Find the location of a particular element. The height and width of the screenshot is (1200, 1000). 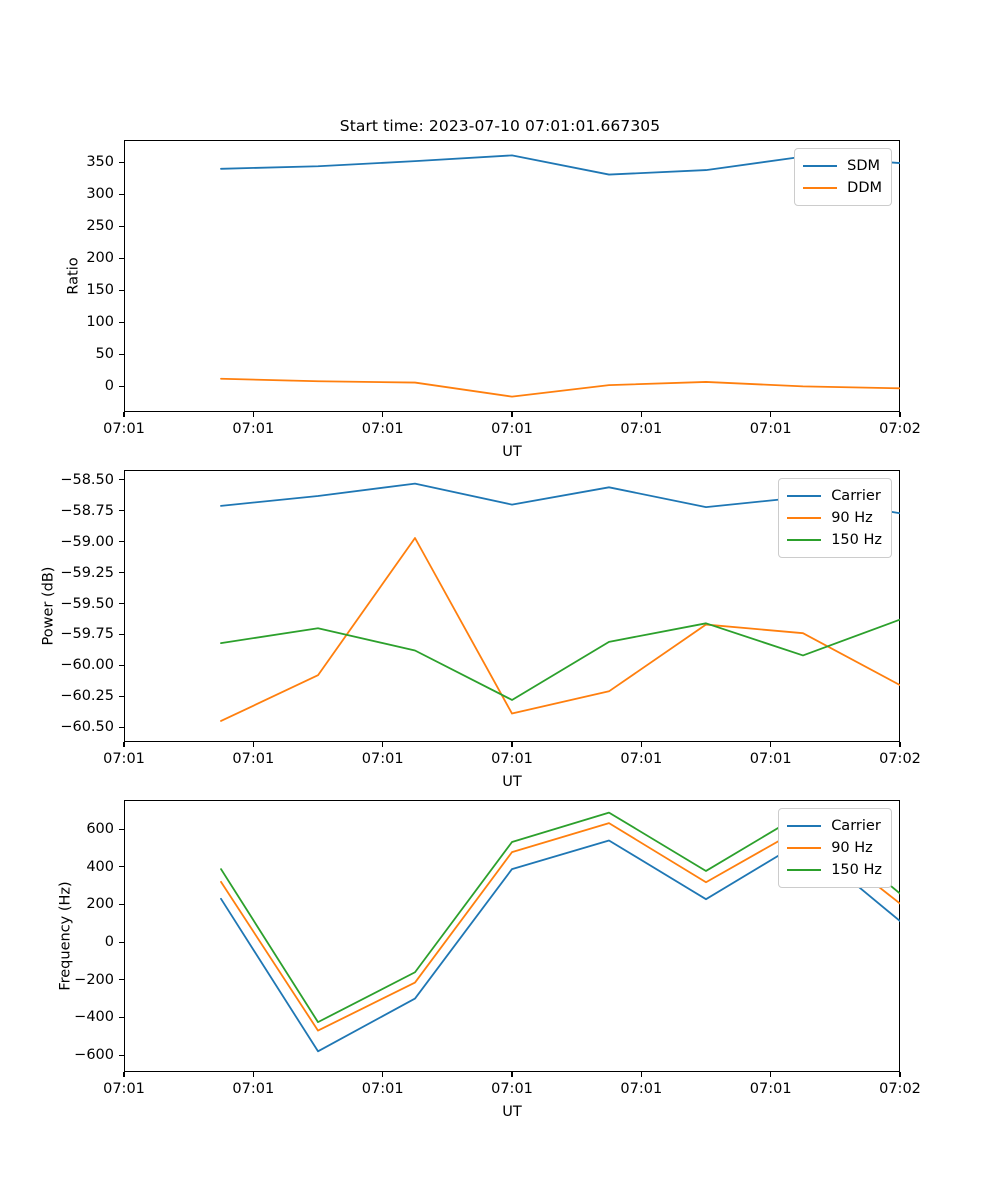

legend: SDM DDM is located at coordinates (843, 177).